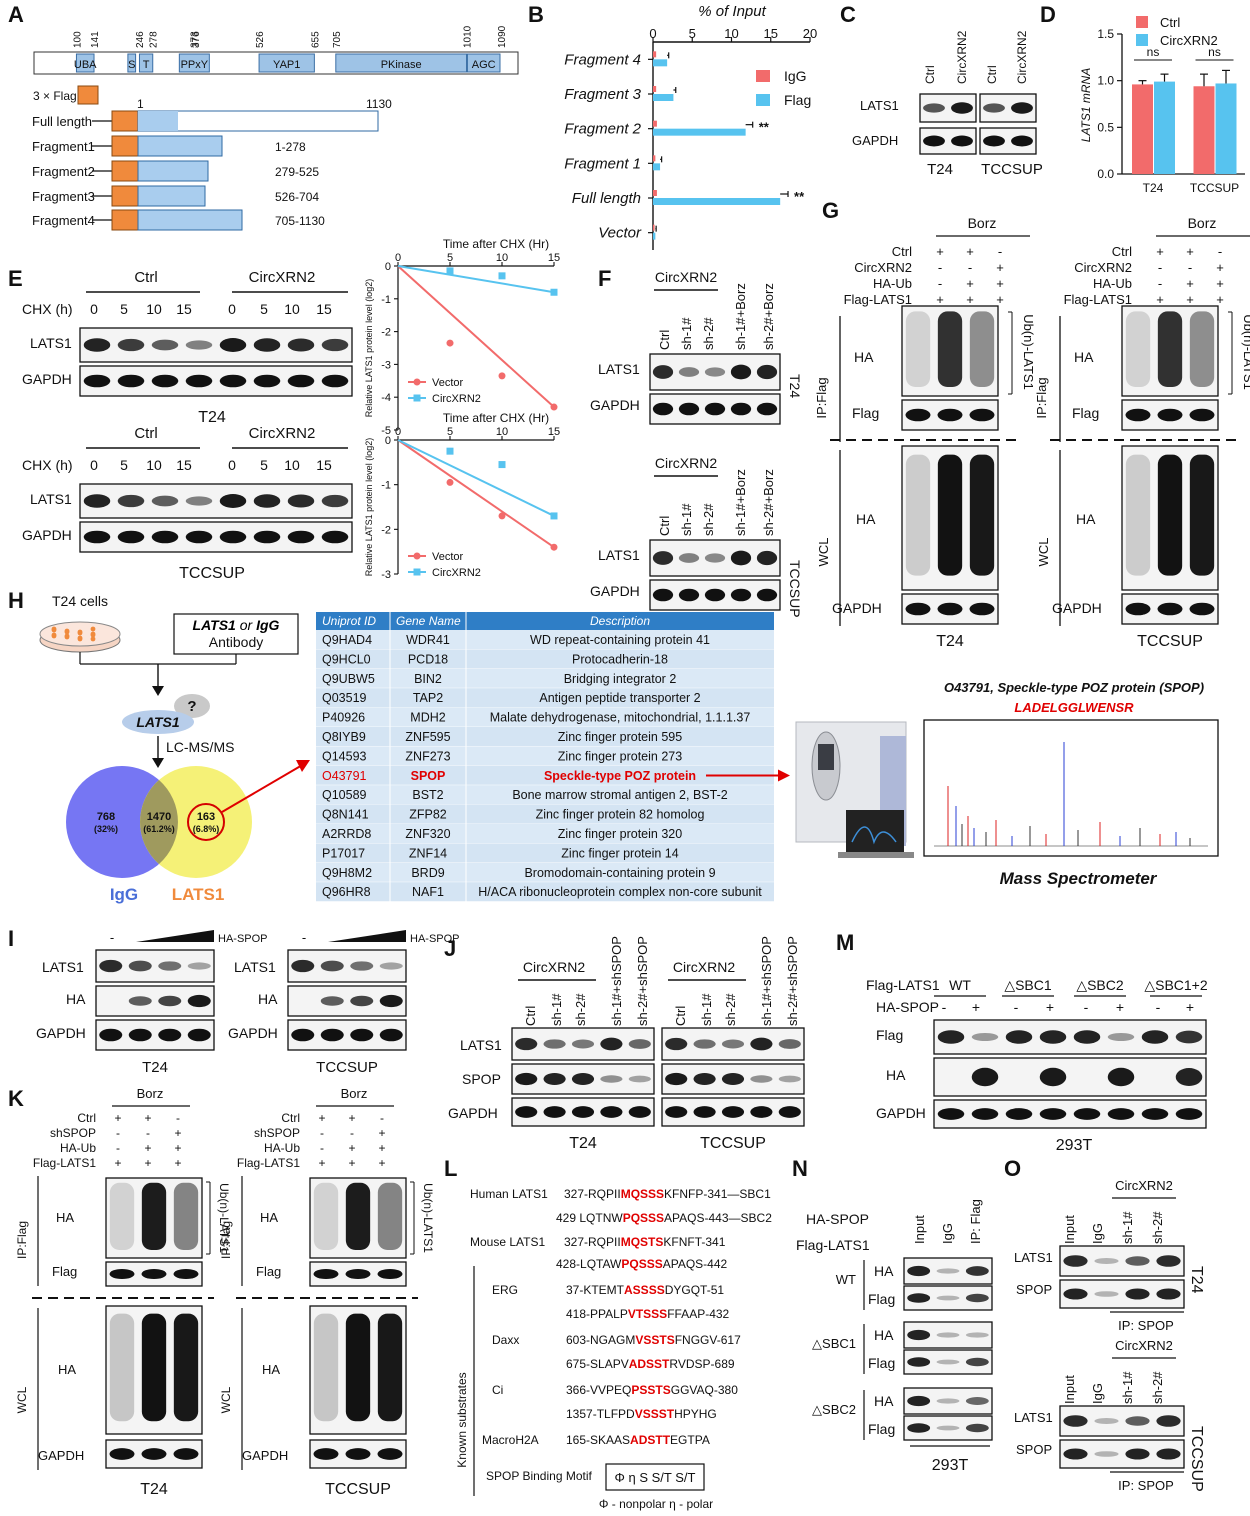 This screenshot has width=1250, height=1516. Describe the element at coordinates (845, 942) in the screenshot. I see `panel-label-m: M` at that location.